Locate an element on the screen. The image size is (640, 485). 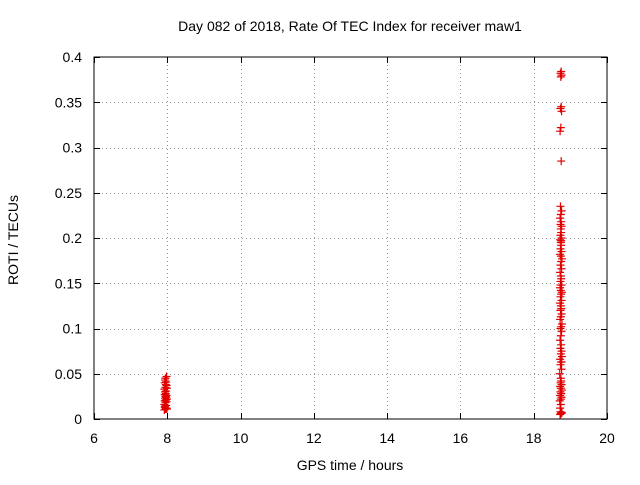
x-tick-label: 18 is located at coordinates (534, 438).